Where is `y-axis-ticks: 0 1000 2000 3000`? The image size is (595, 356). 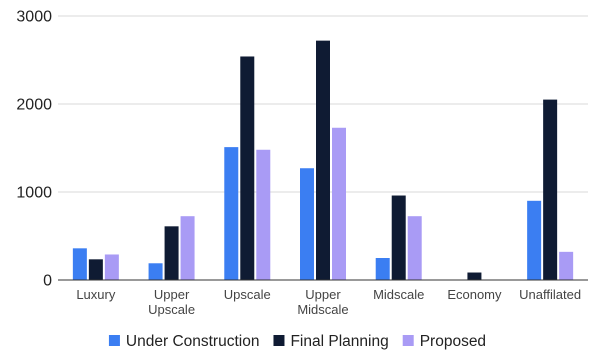
y-axis-ticks: 0 1000 2000 3000 is located at coordinates (34, 149).